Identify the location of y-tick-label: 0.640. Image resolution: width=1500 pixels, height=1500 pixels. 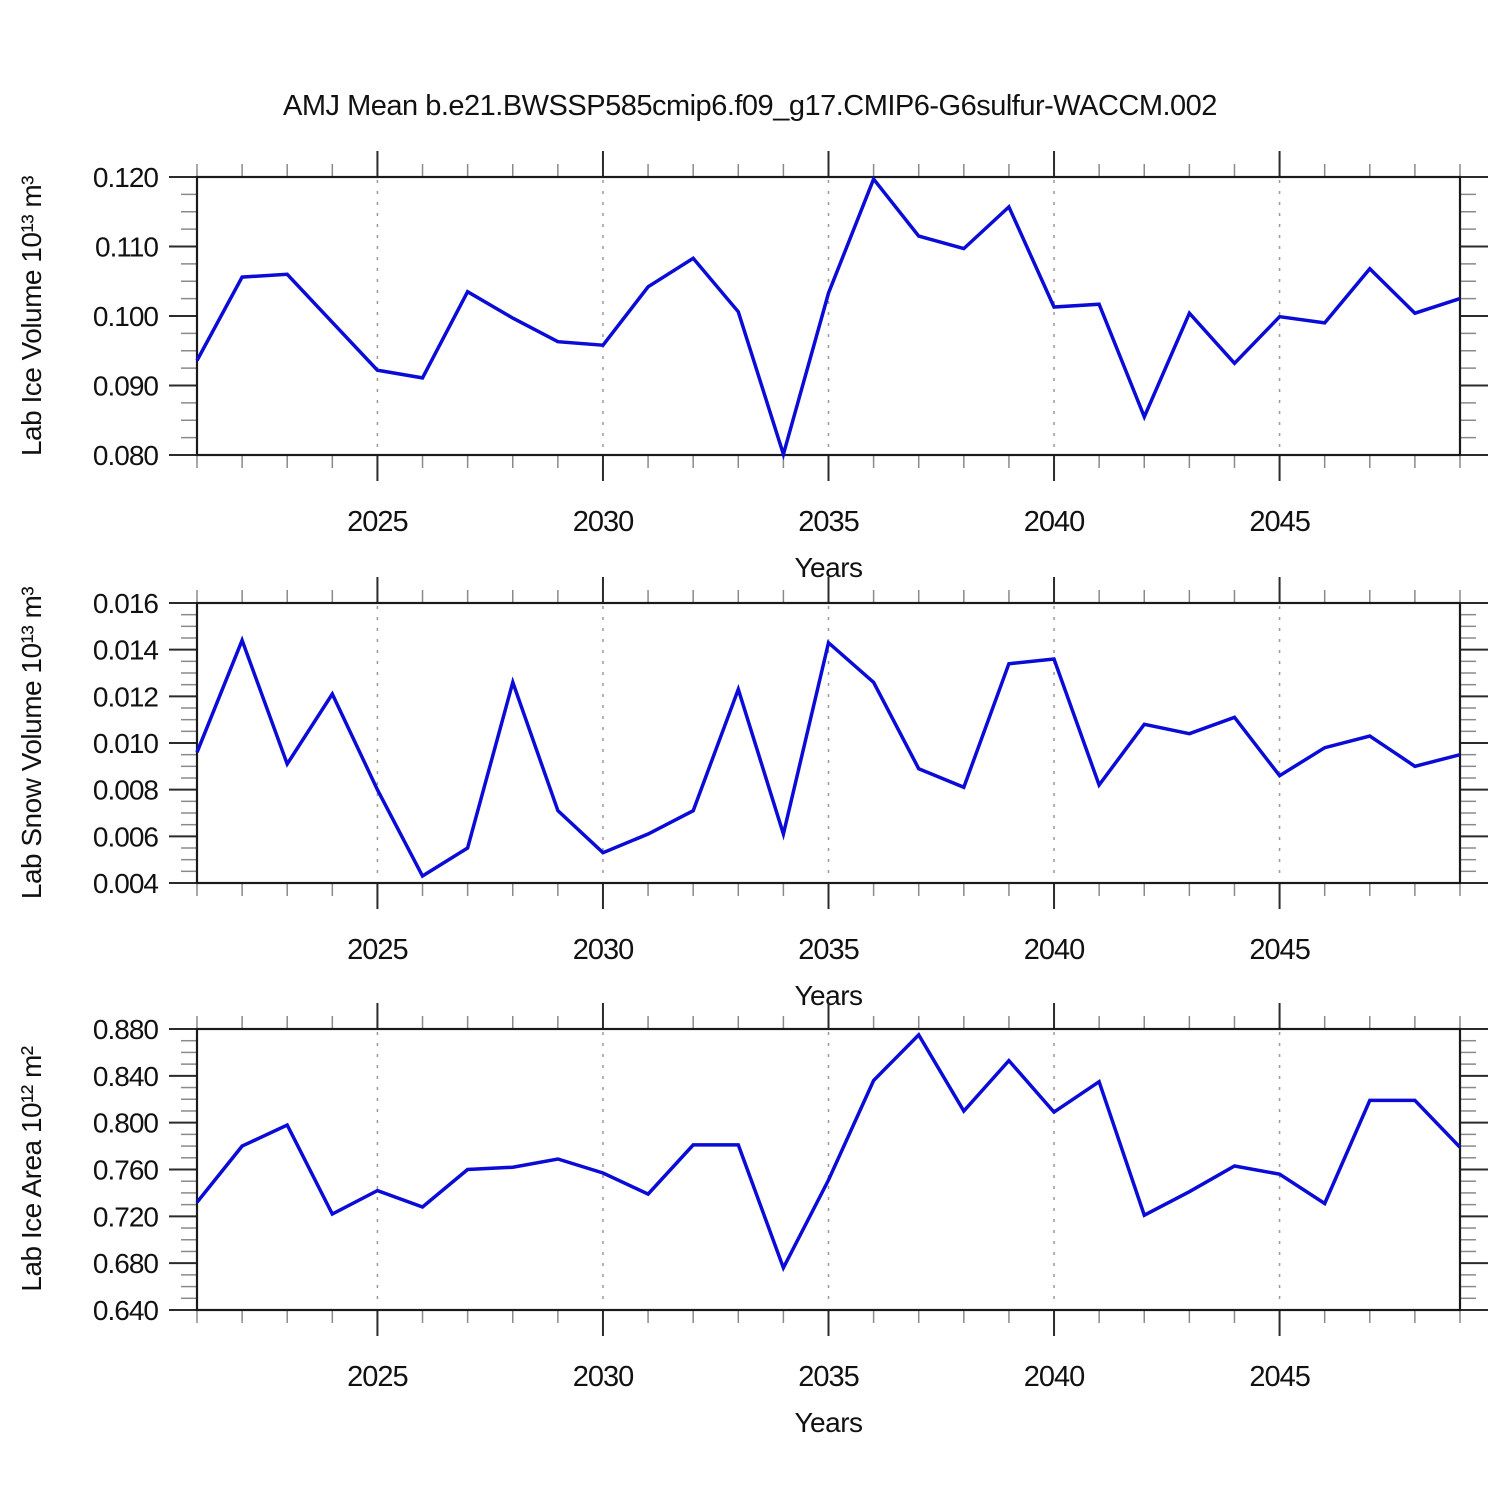
(125, 1310).